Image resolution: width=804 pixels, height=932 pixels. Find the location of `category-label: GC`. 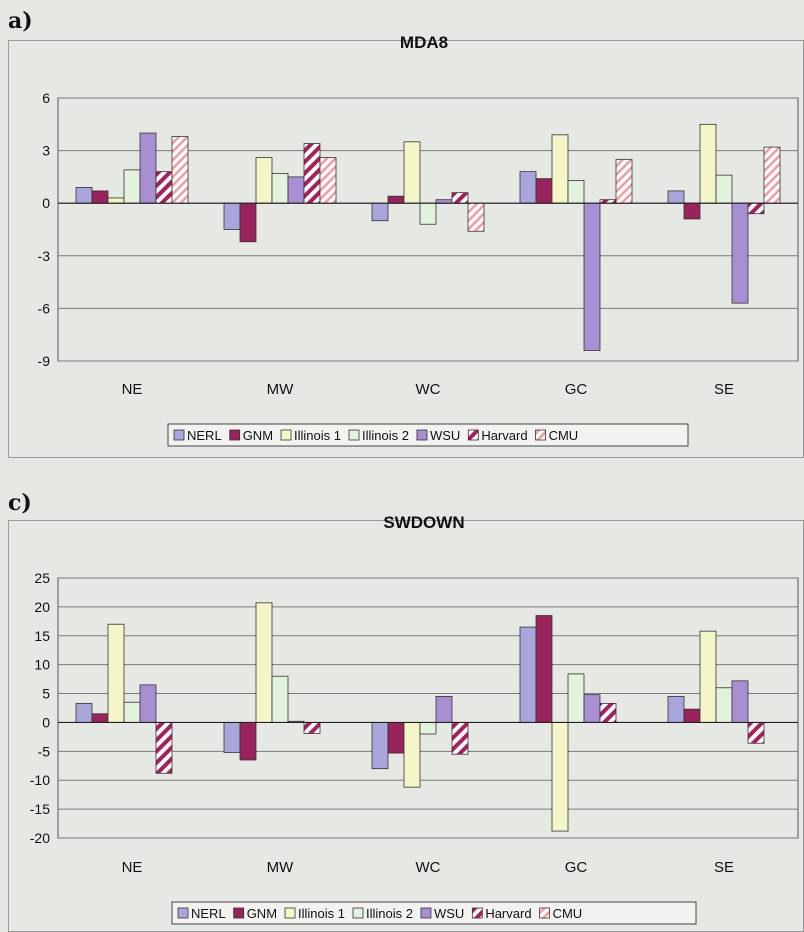

category-label: GC is located at coordinates (576, 389).